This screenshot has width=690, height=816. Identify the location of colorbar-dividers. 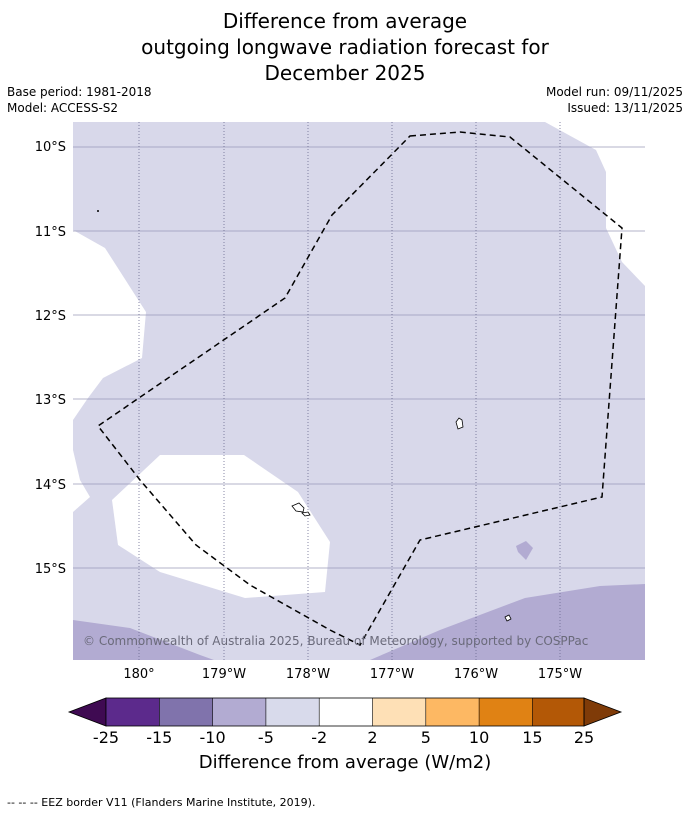
(346, 712).